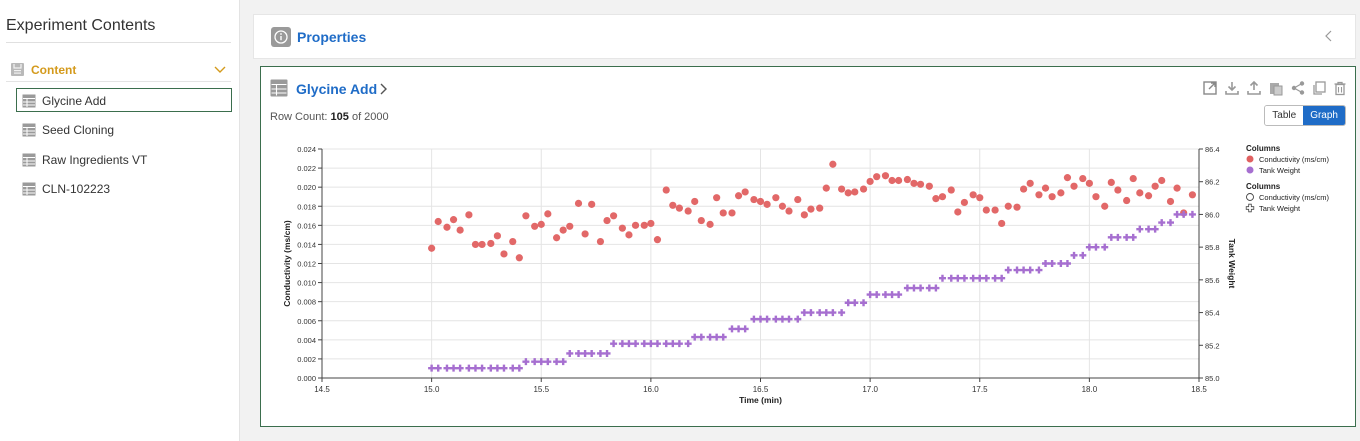  I want to click on y2-tick-label: 85.2, so click(1212, 345).